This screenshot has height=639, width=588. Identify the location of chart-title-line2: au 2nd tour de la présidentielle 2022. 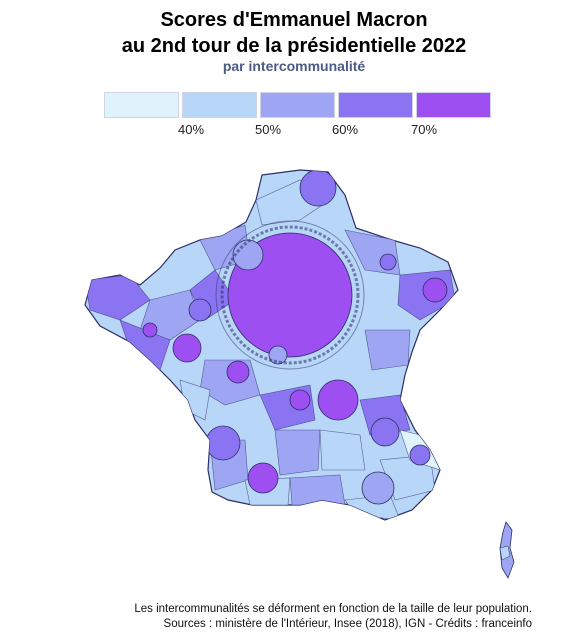
(294, 46).